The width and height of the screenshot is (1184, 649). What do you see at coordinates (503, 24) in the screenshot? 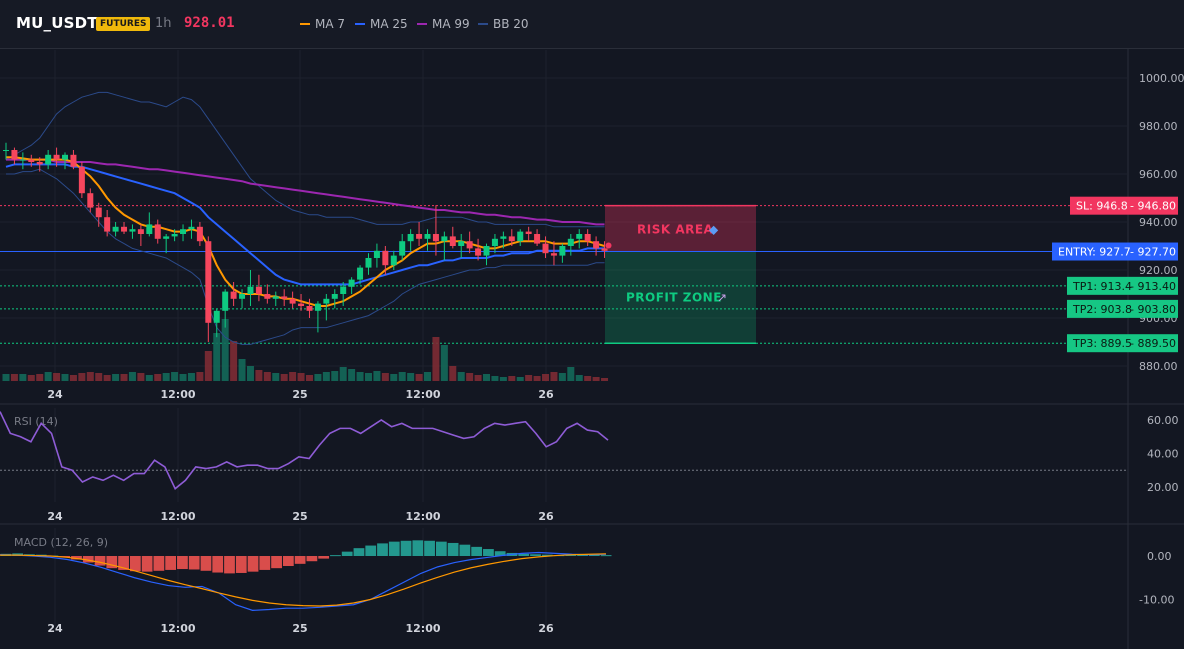
I see `legend-bb20: BB 20` at bounding box center [503, 24].